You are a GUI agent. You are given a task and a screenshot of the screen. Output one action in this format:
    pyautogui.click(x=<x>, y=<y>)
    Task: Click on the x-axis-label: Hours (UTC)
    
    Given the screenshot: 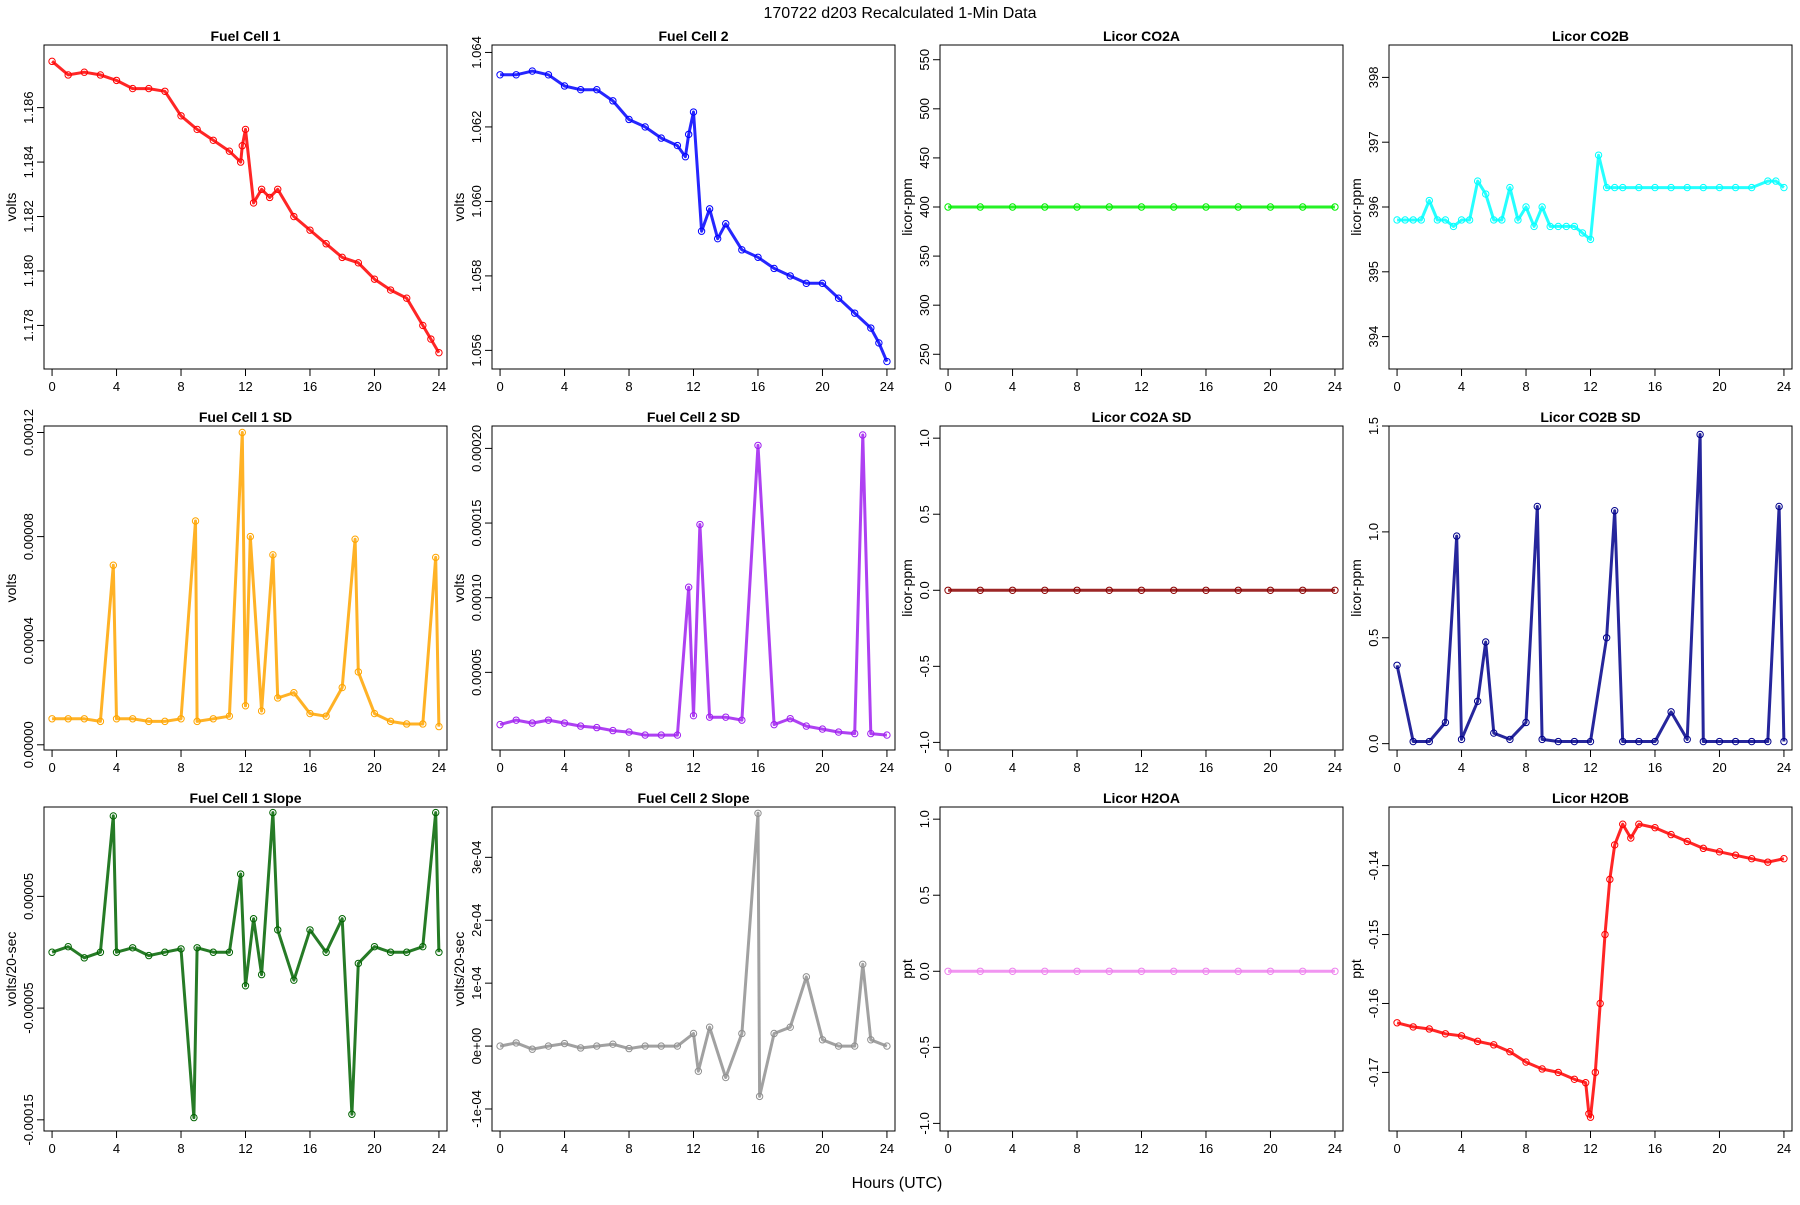 What is the action you would take?
    pyautogui.click(x=897, y=1183)
    